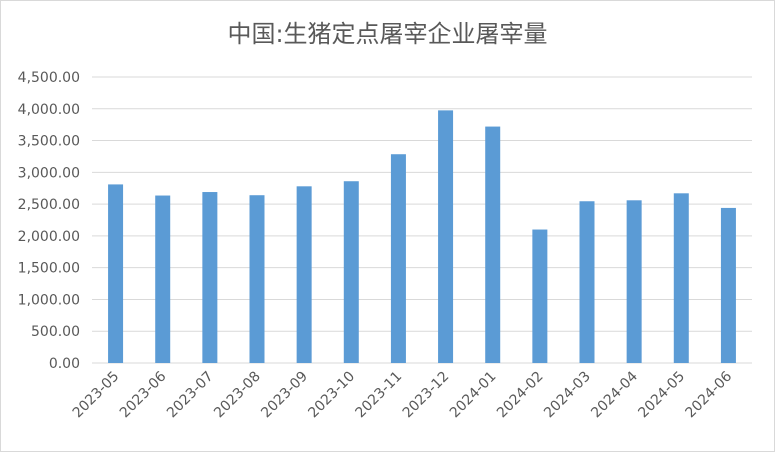 The width and height of the screenshot is (775, 452). I want to click on y-tick-label: 2,500.00, so click(49, 205).